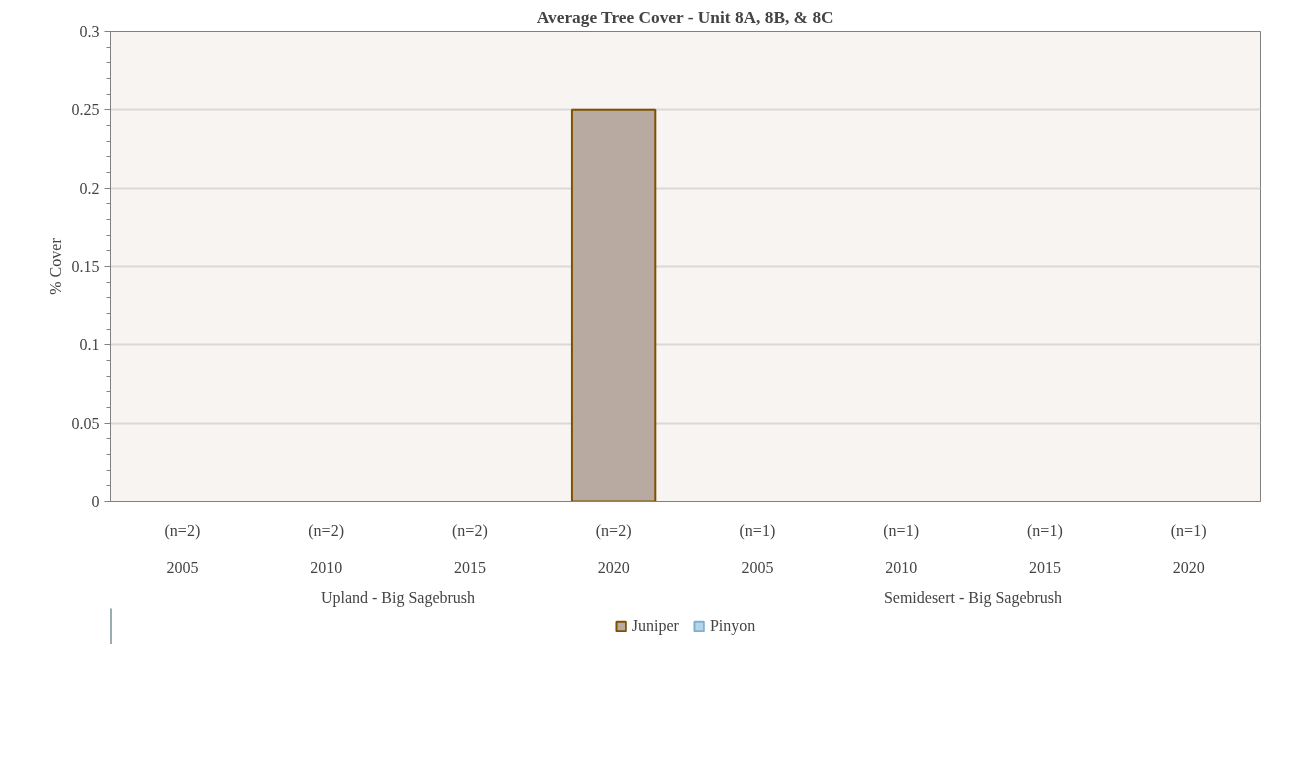 Image resolution: width=1303 pixels, height=775 pixels. Describe the element at coordinates (326, 548) in the screenshot. I see `category-label: (n=2) 2010` at that location.